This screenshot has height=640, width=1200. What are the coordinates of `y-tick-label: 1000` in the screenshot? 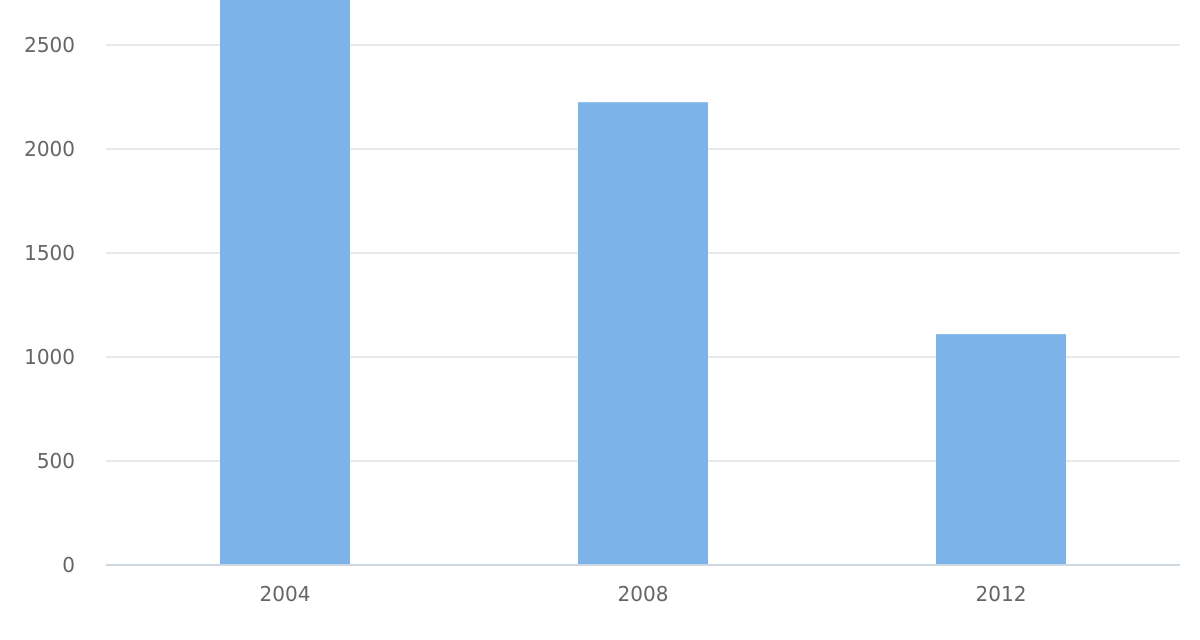 It's located at (49, 357).